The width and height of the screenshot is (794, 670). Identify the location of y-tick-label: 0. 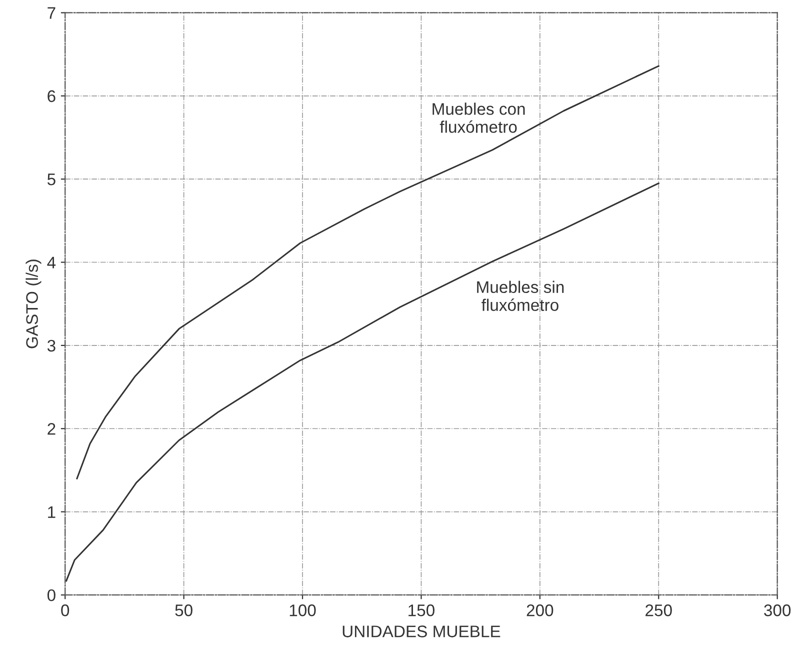
(51, 595).